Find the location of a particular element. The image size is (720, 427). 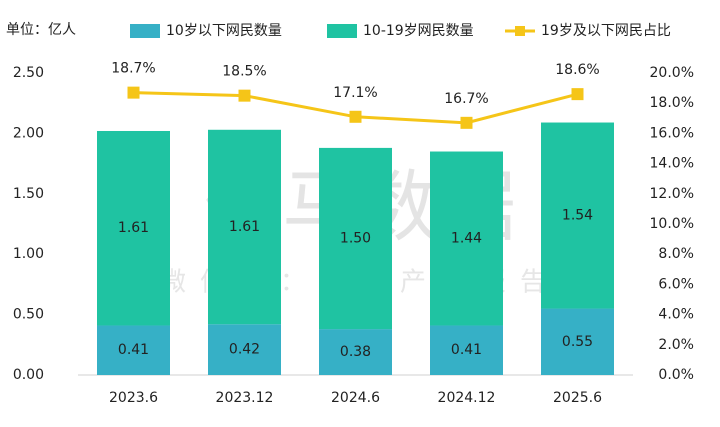

y-tick-label: 1.50 is located at coordinates (28, 194).